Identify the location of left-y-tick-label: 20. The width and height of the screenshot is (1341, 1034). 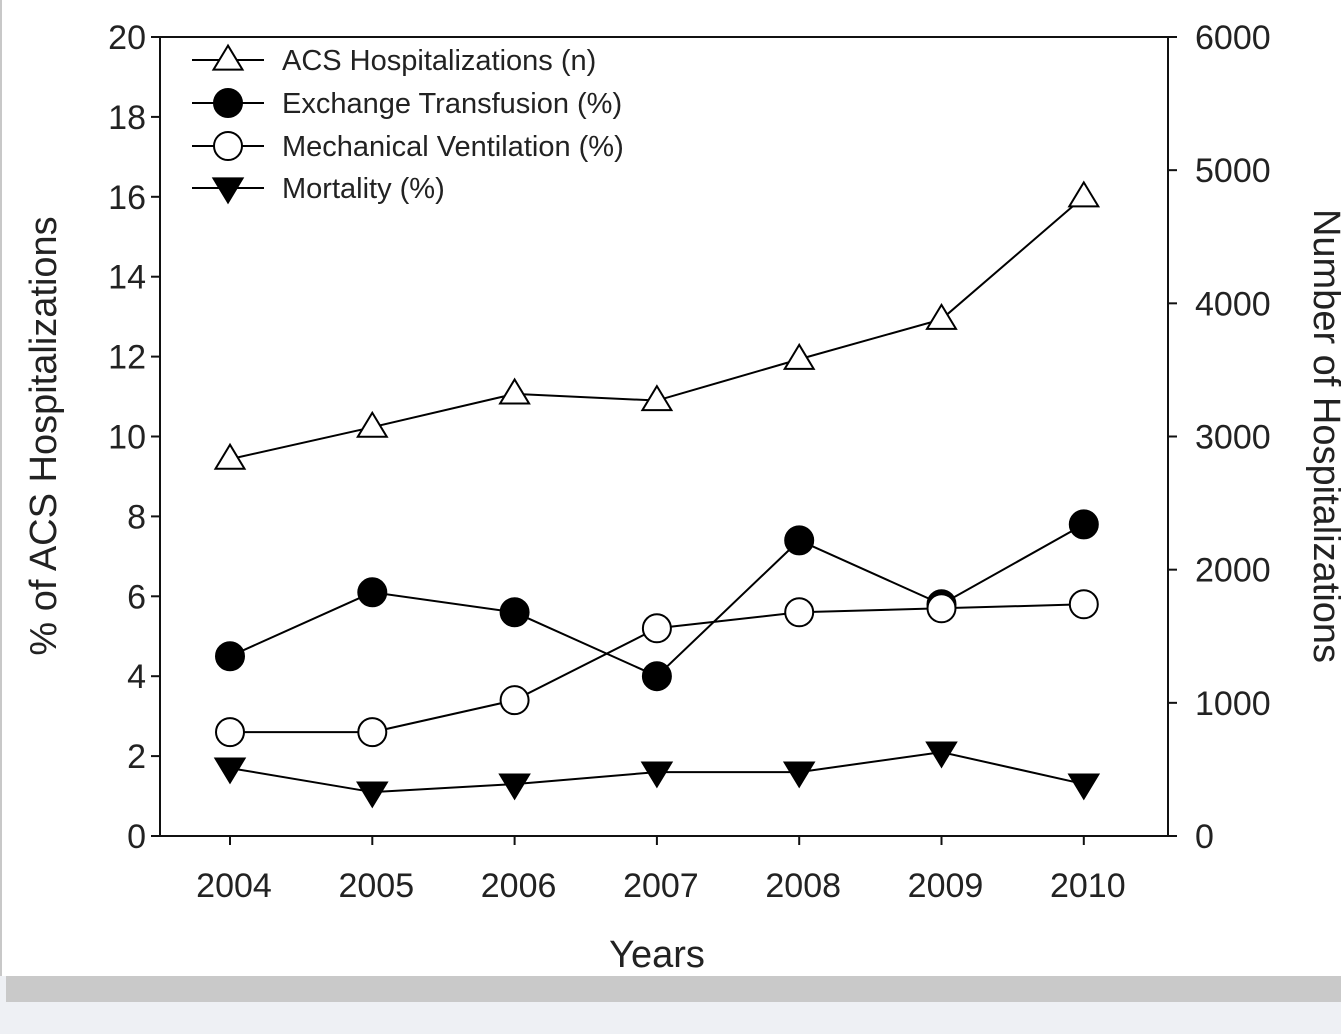
(127, 38).